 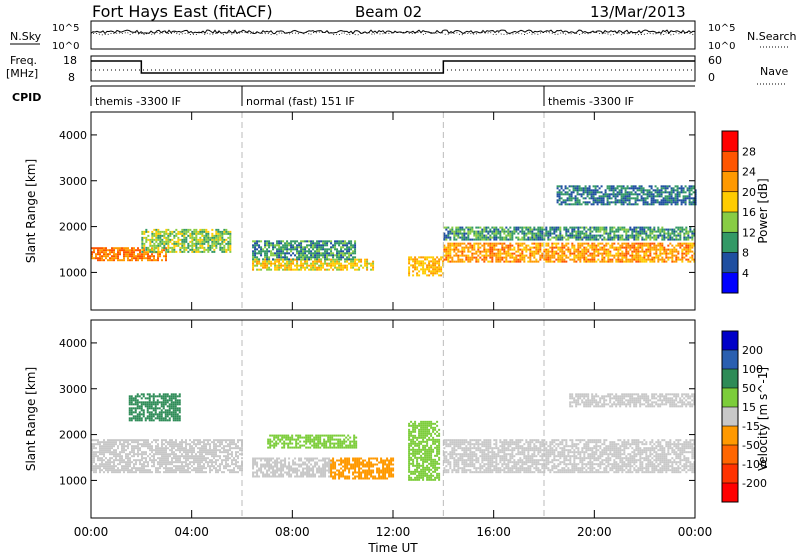 What do you see at coordinates (772, 36) in the screenshot?
I see `nsearch-label: N.Search` at bounding box center [772, 36].